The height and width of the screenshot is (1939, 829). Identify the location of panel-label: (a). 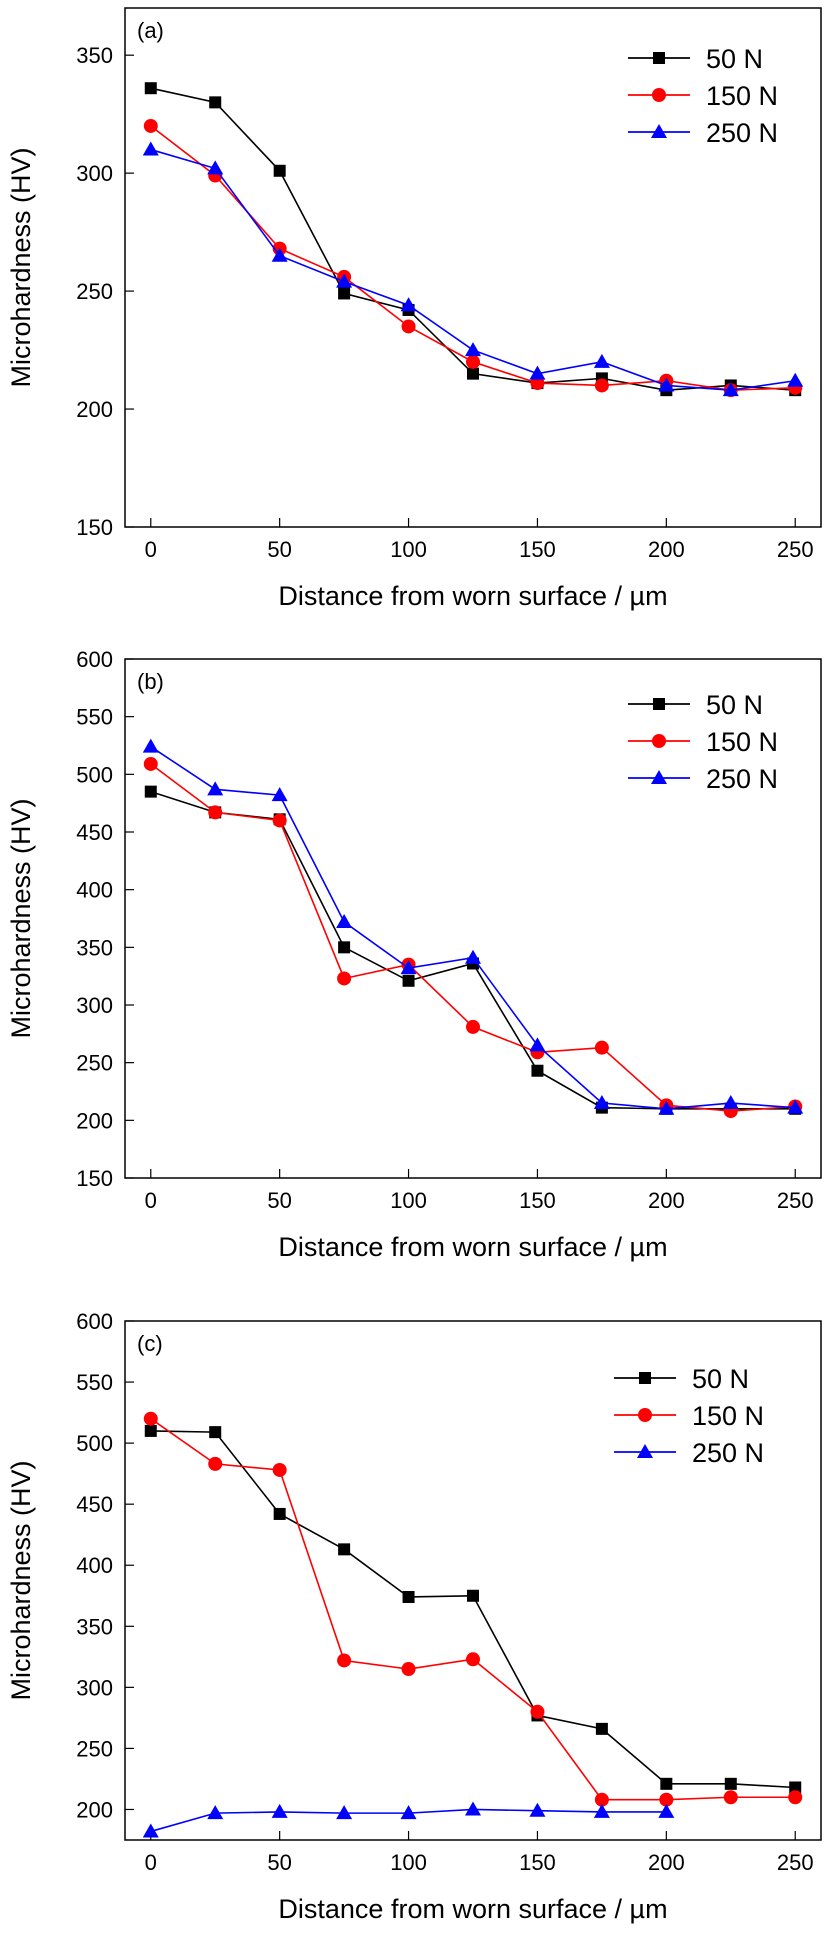
(150, 30).